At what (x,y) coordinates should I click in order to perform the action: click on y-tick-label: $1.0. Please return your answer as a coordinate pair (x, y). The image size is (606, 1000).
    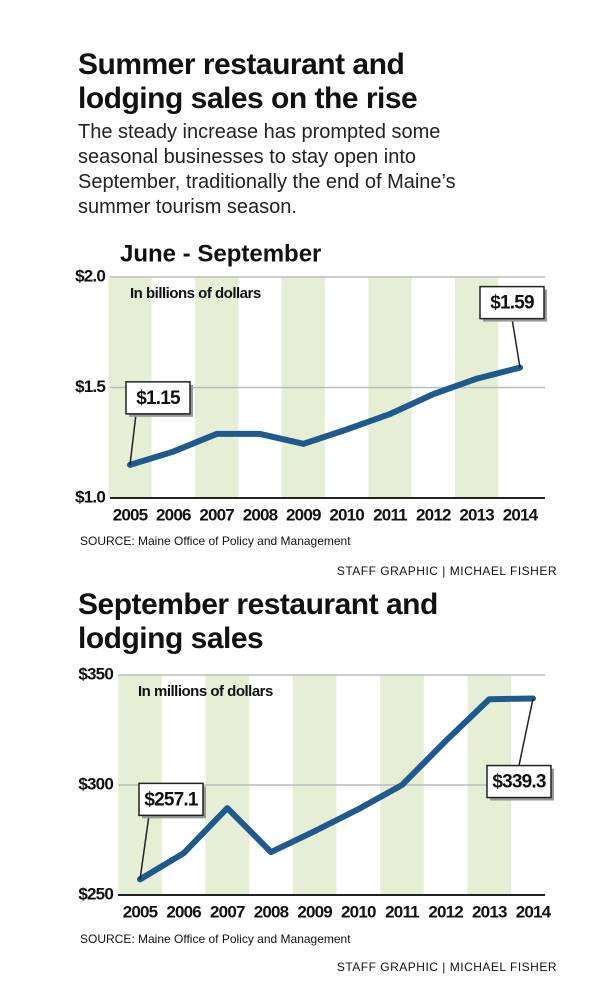
    Looking at the image, I should click on (90, 496).